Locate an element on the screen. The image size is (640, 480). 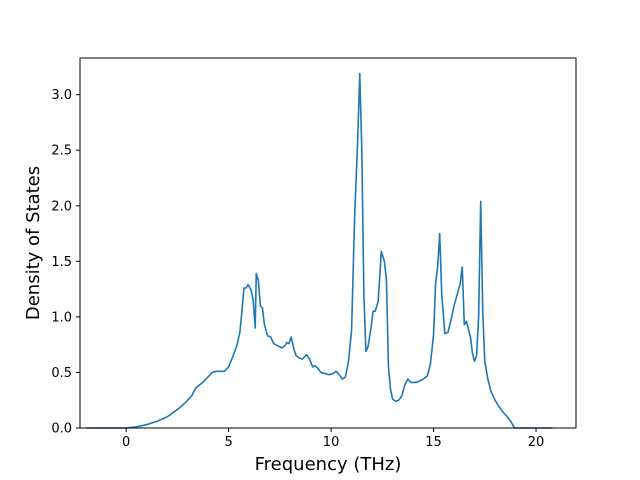
y-tick-label: 3.0 is located at coordinates (61, 95).